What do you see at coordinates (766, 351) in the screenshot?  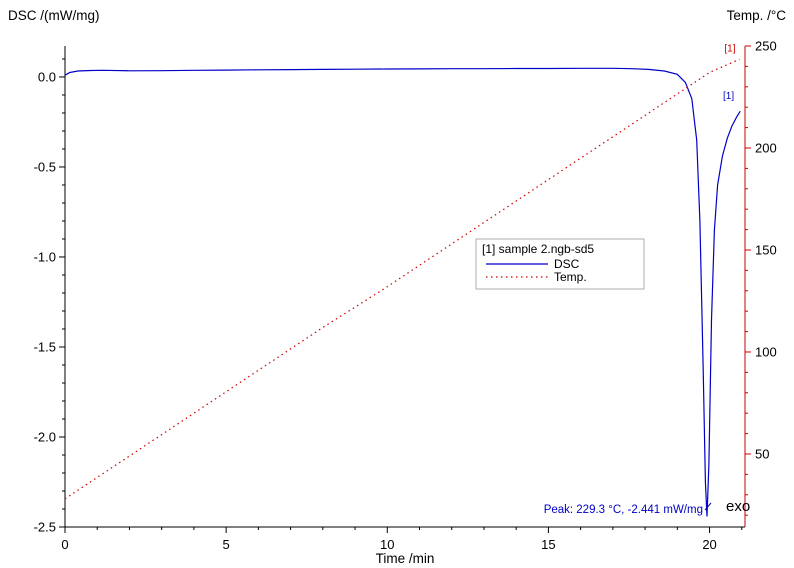 I see `right-tick-label: 100` at bounding box center [766, 351].